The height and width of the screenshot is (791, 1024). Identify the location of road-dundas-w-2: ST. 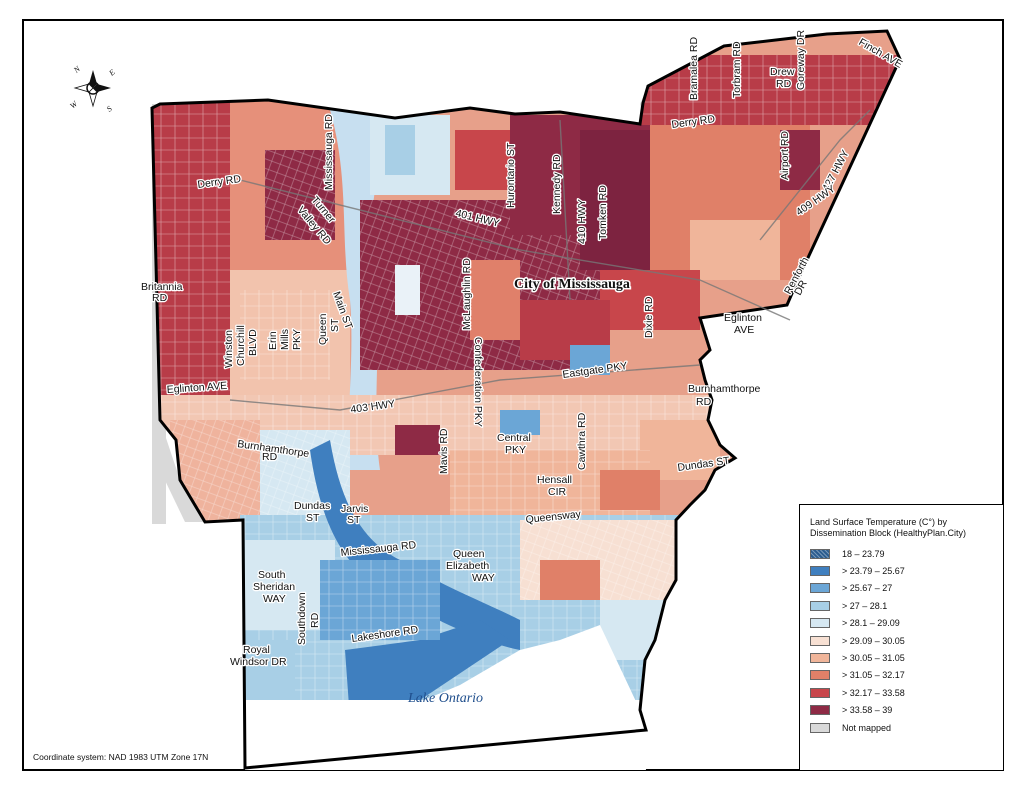
(313, 518).